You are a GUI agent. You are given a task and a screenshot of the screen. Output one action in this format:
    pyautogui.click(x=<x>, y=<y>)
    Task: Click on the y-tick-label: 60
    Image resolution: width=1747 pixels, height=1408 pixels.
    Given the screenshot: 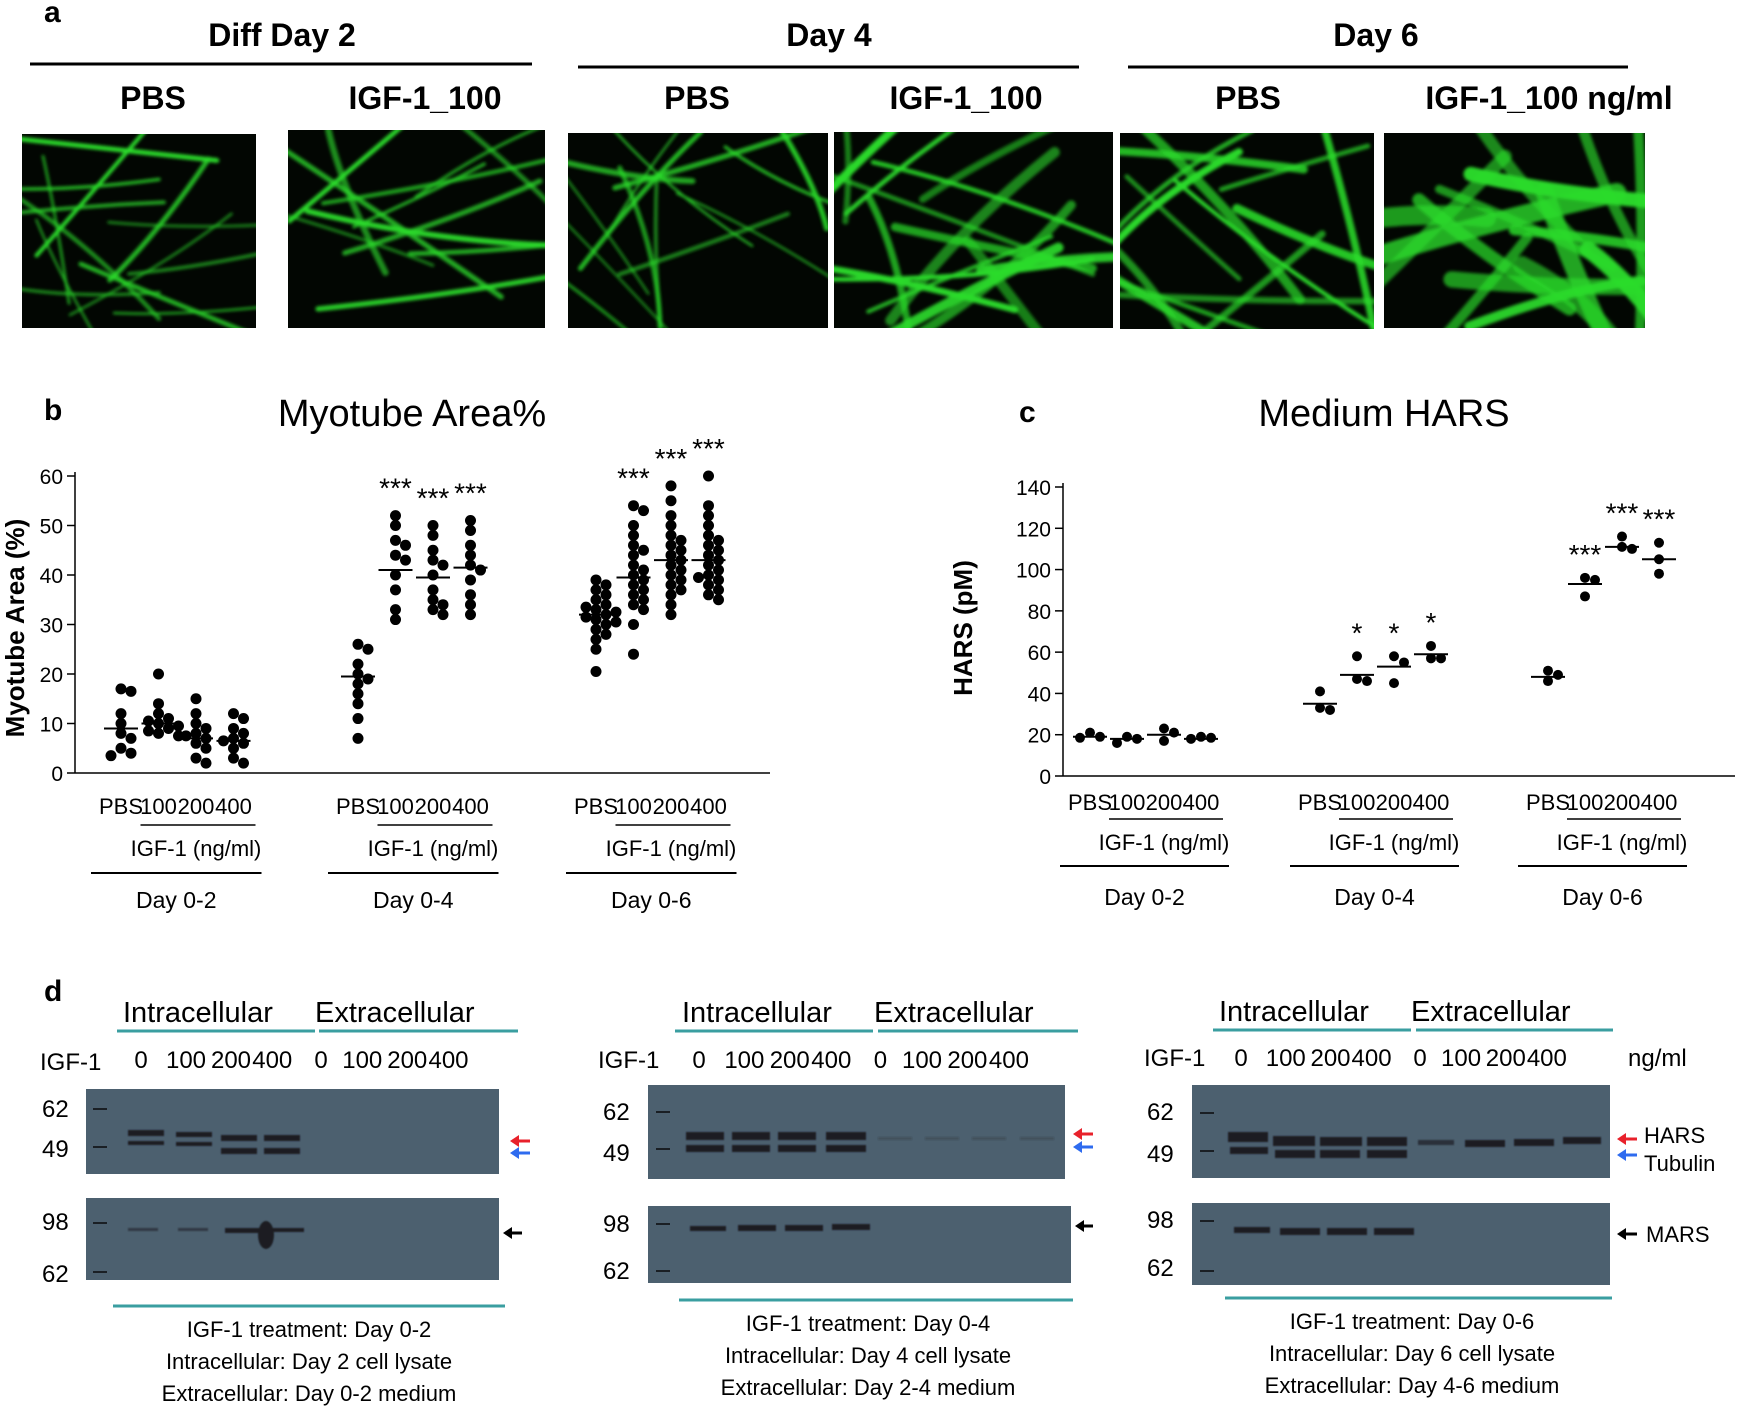 What is the action you would take?
    pyautogui.click(x=51, y=477)
    